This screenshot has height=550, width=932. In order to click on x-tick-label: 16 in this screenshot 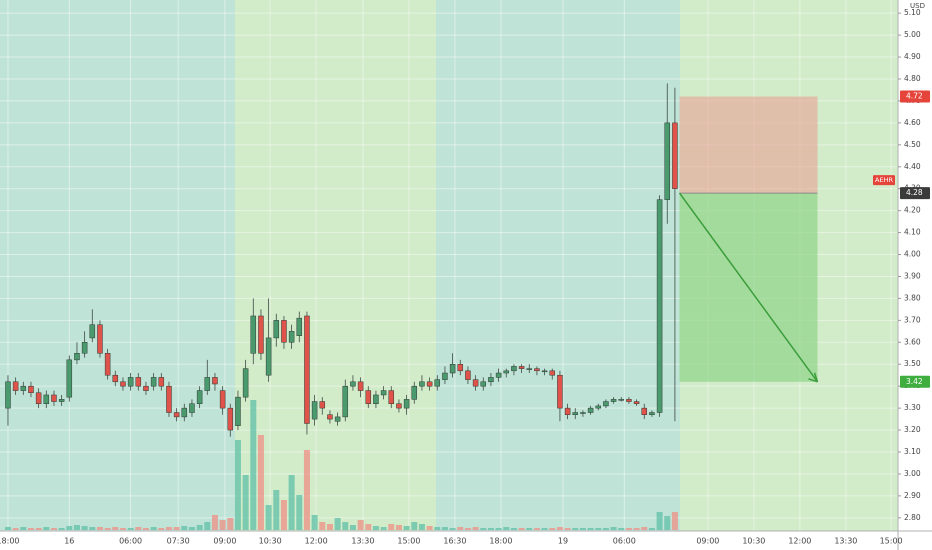, I will do `click(69, 541)`.